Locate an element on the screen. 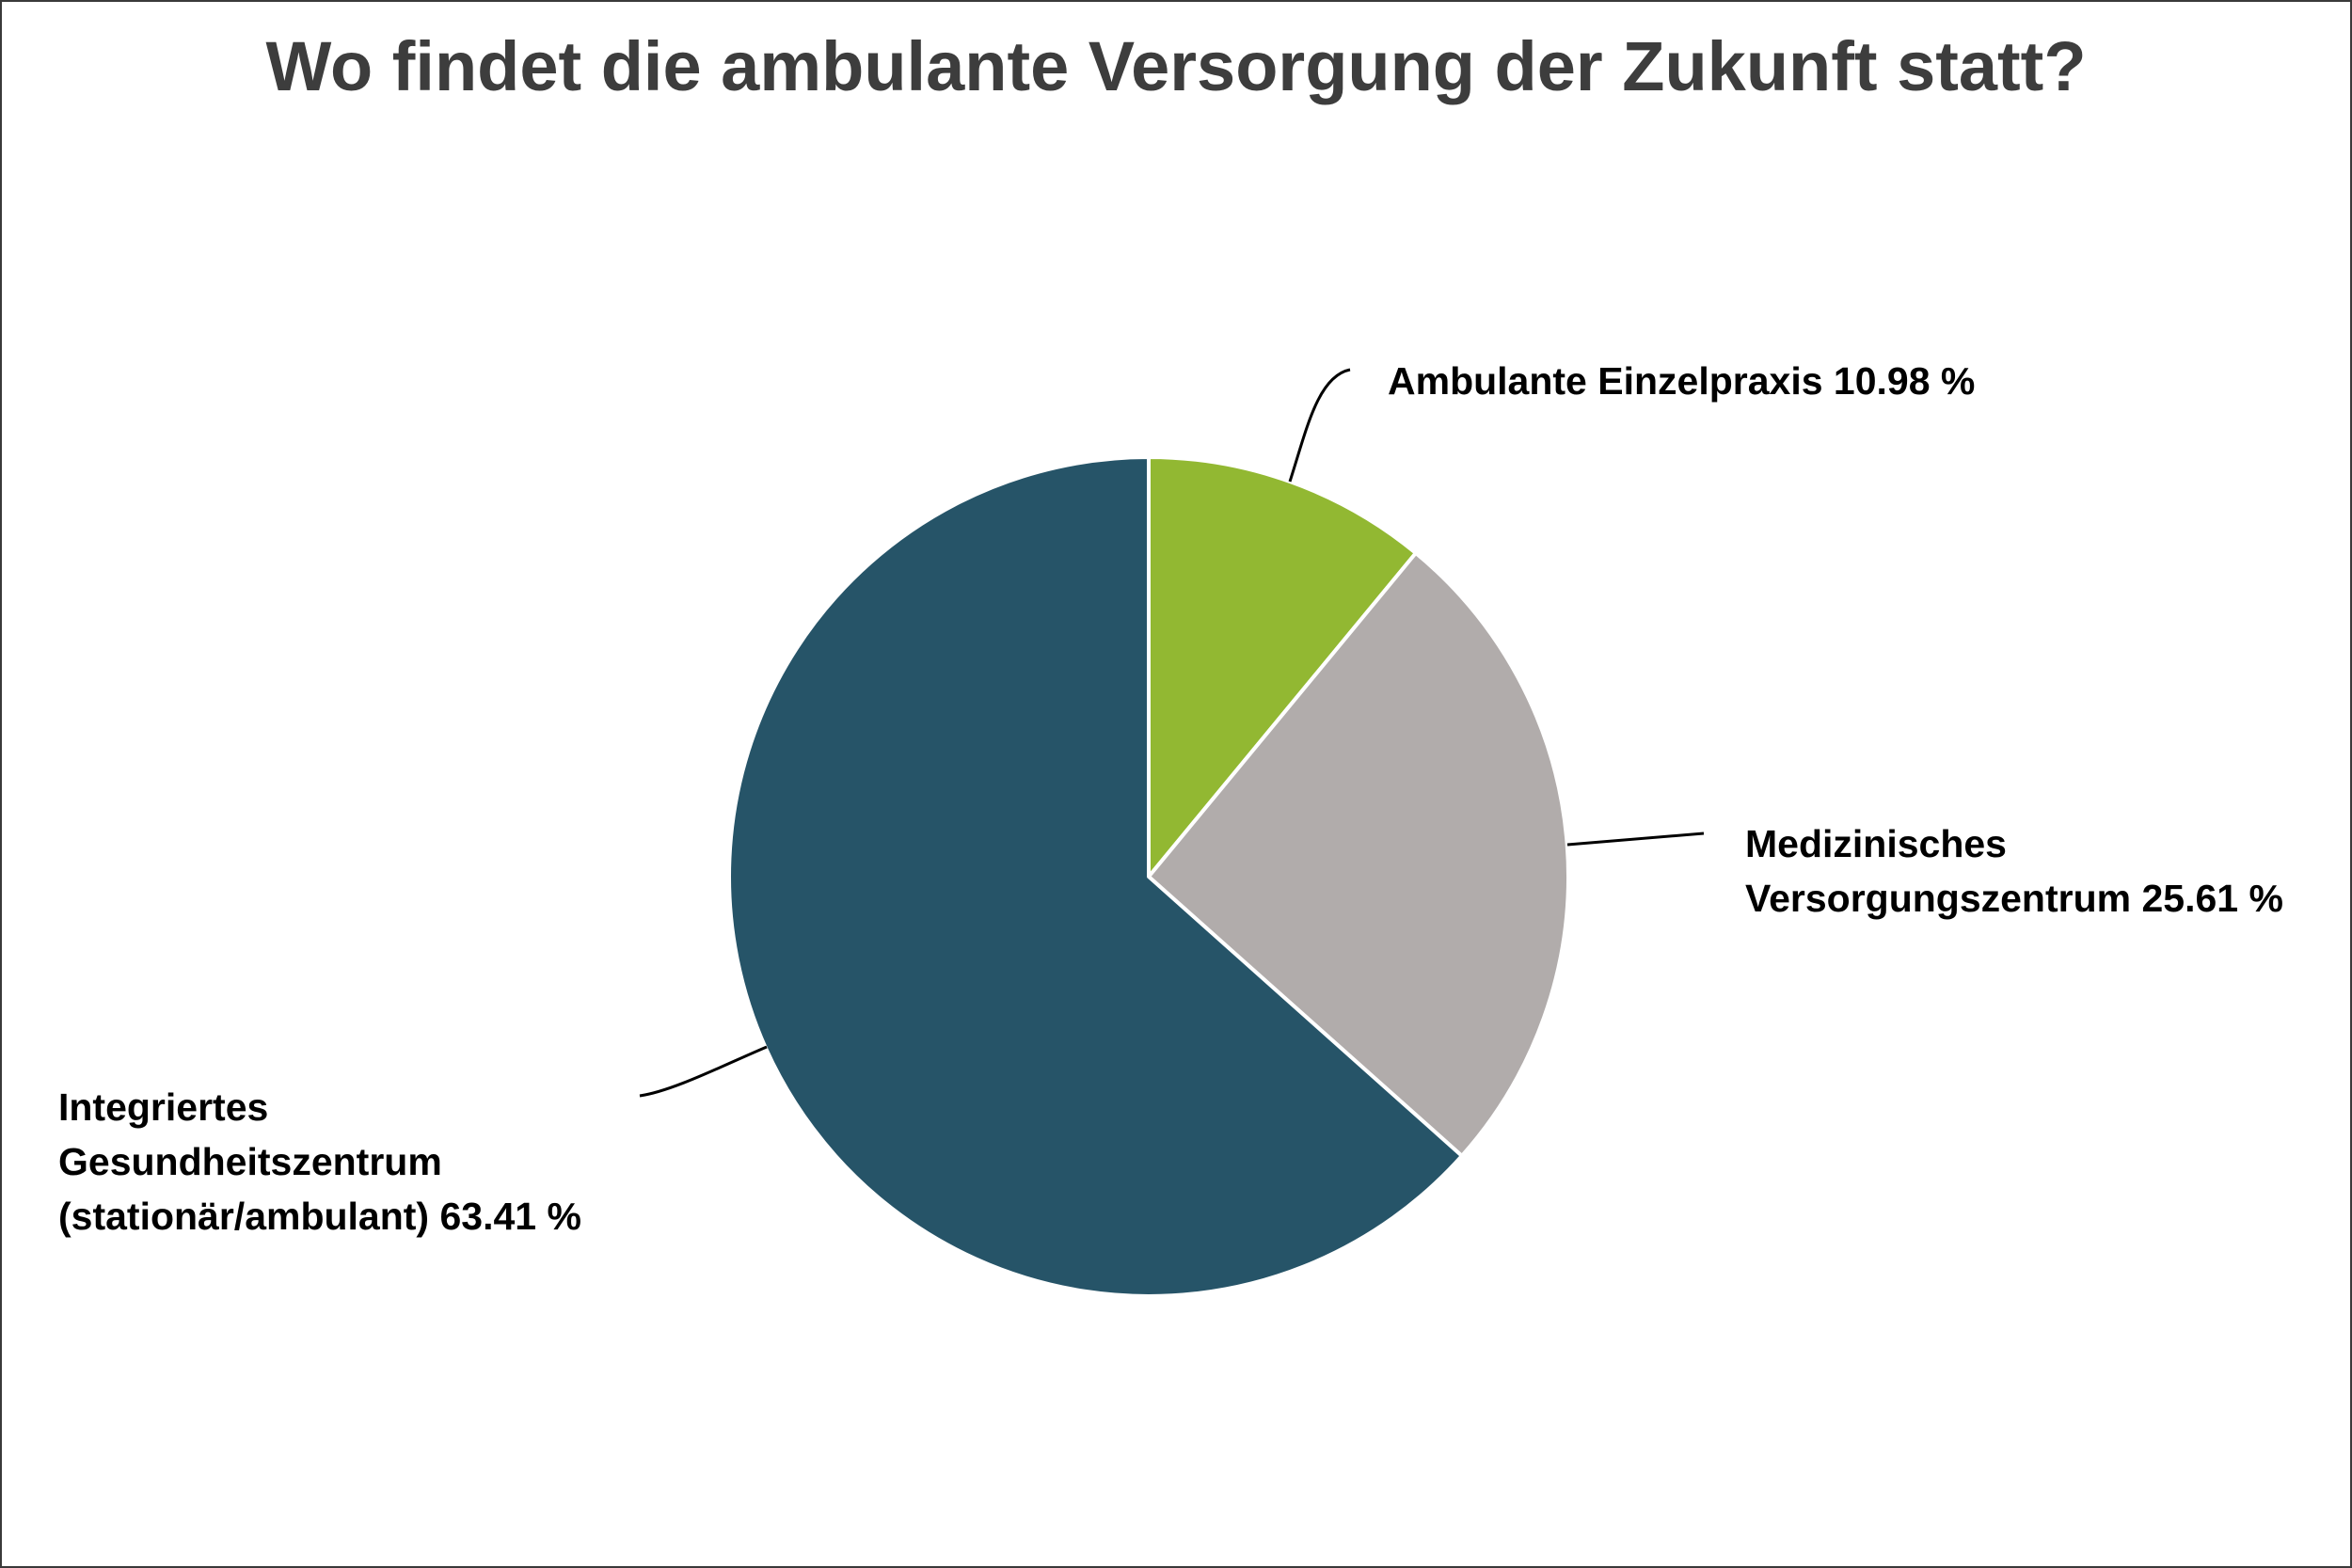 The height and width of the screenshot is (1568, 2352). pie-slice-medizinisches-versorgungszentrum is located at coordinates (1358, 854).